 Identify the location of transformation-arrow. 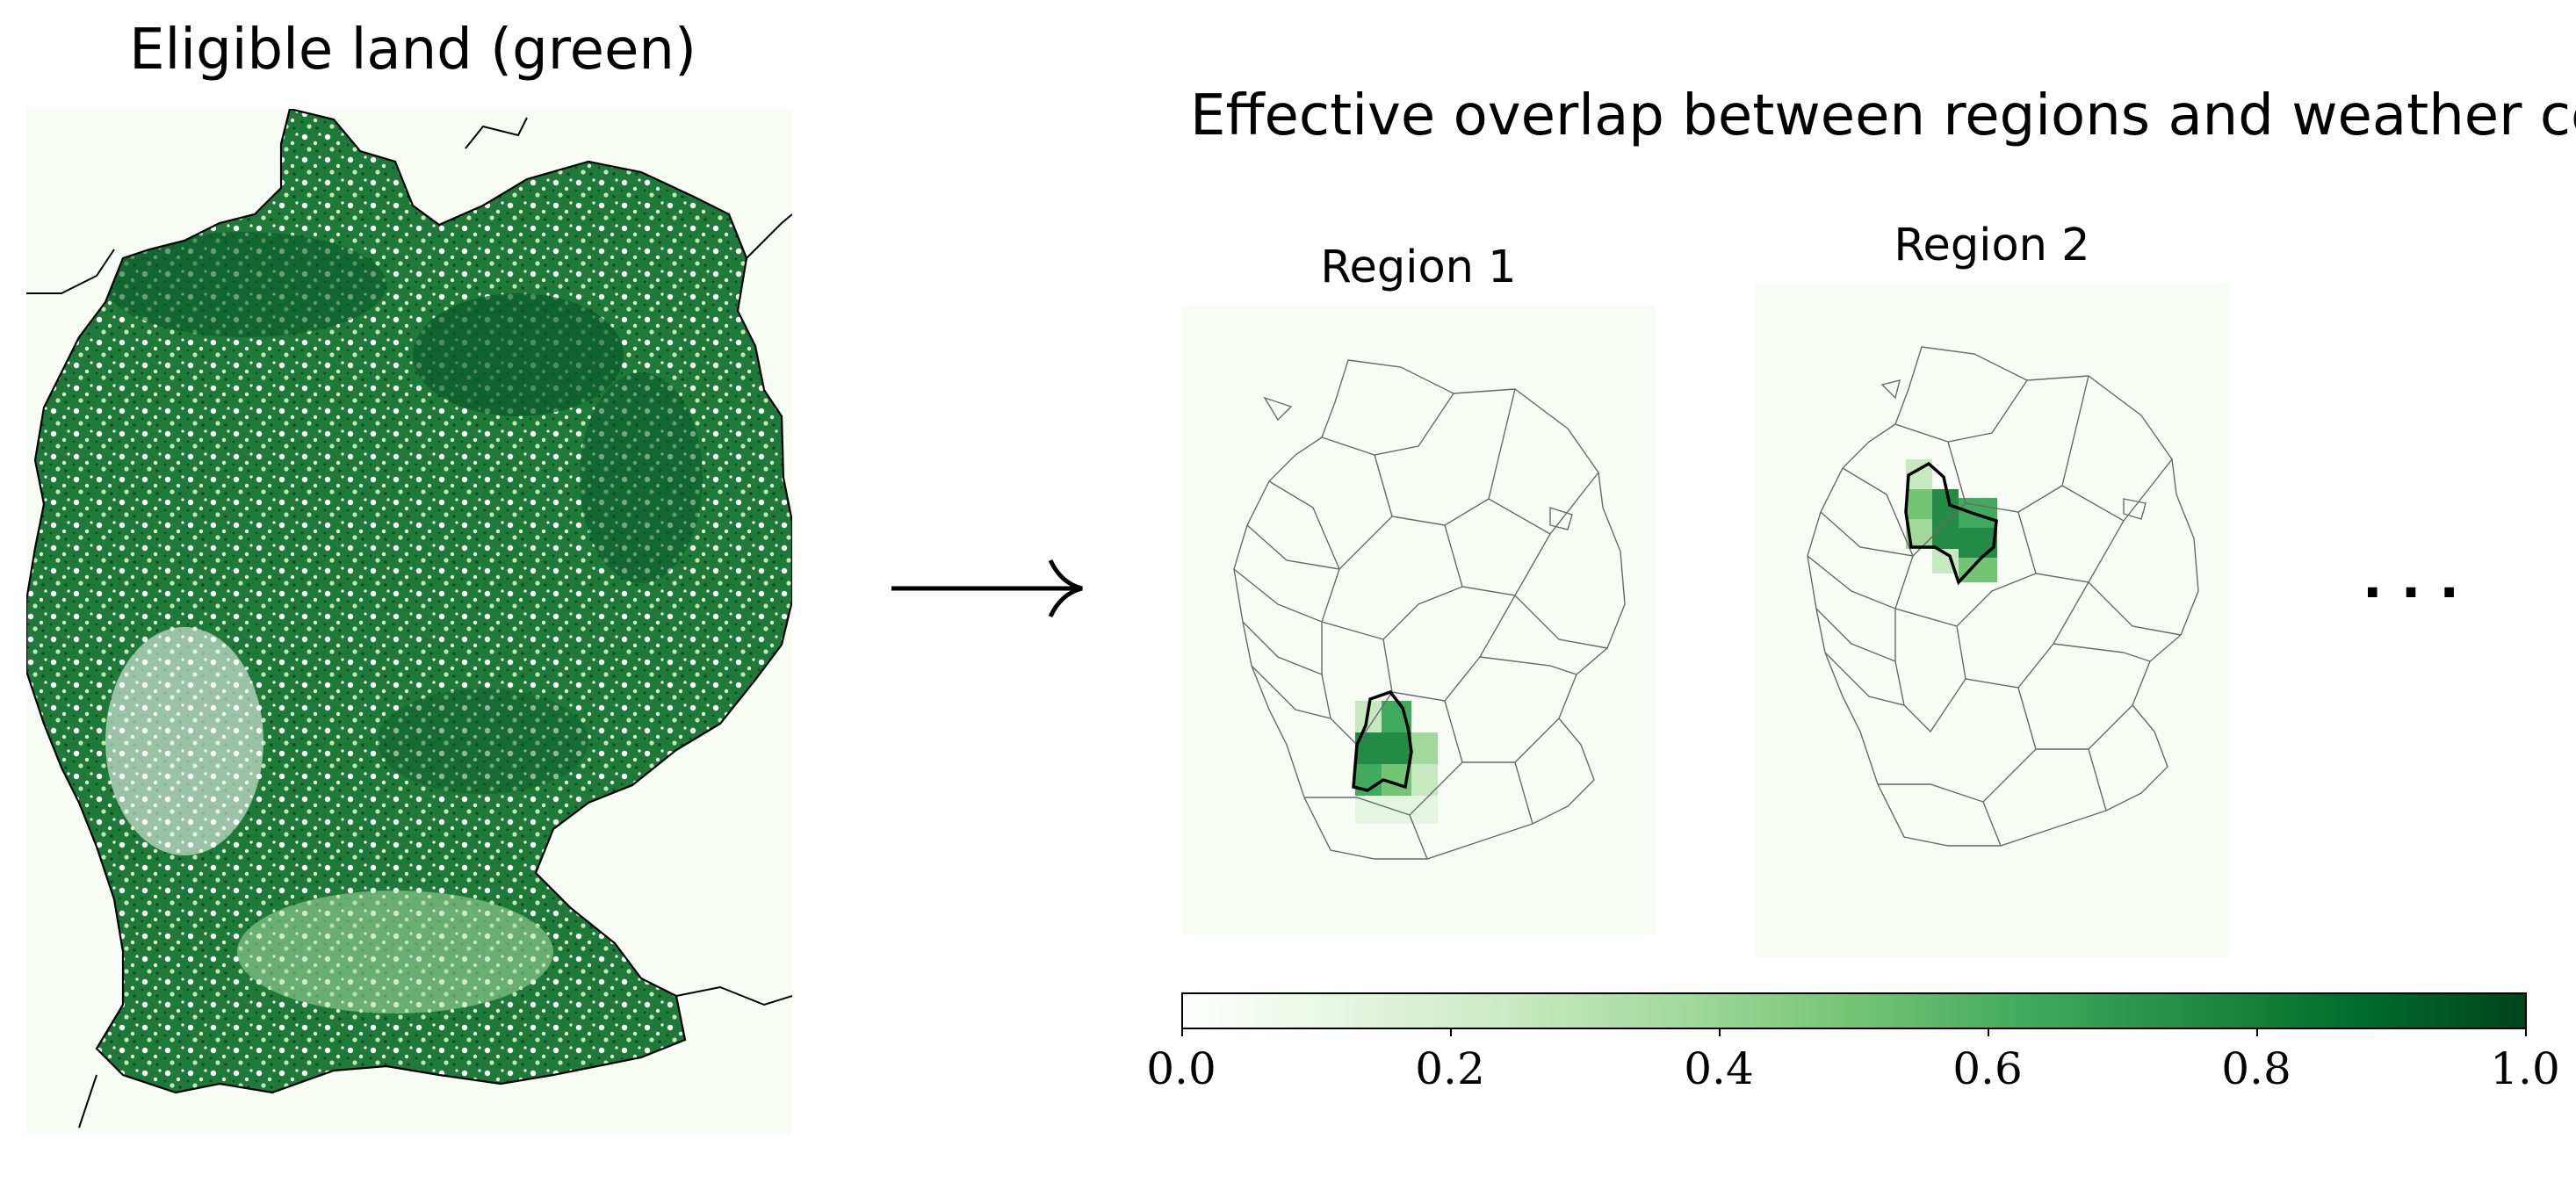
(988, 589).